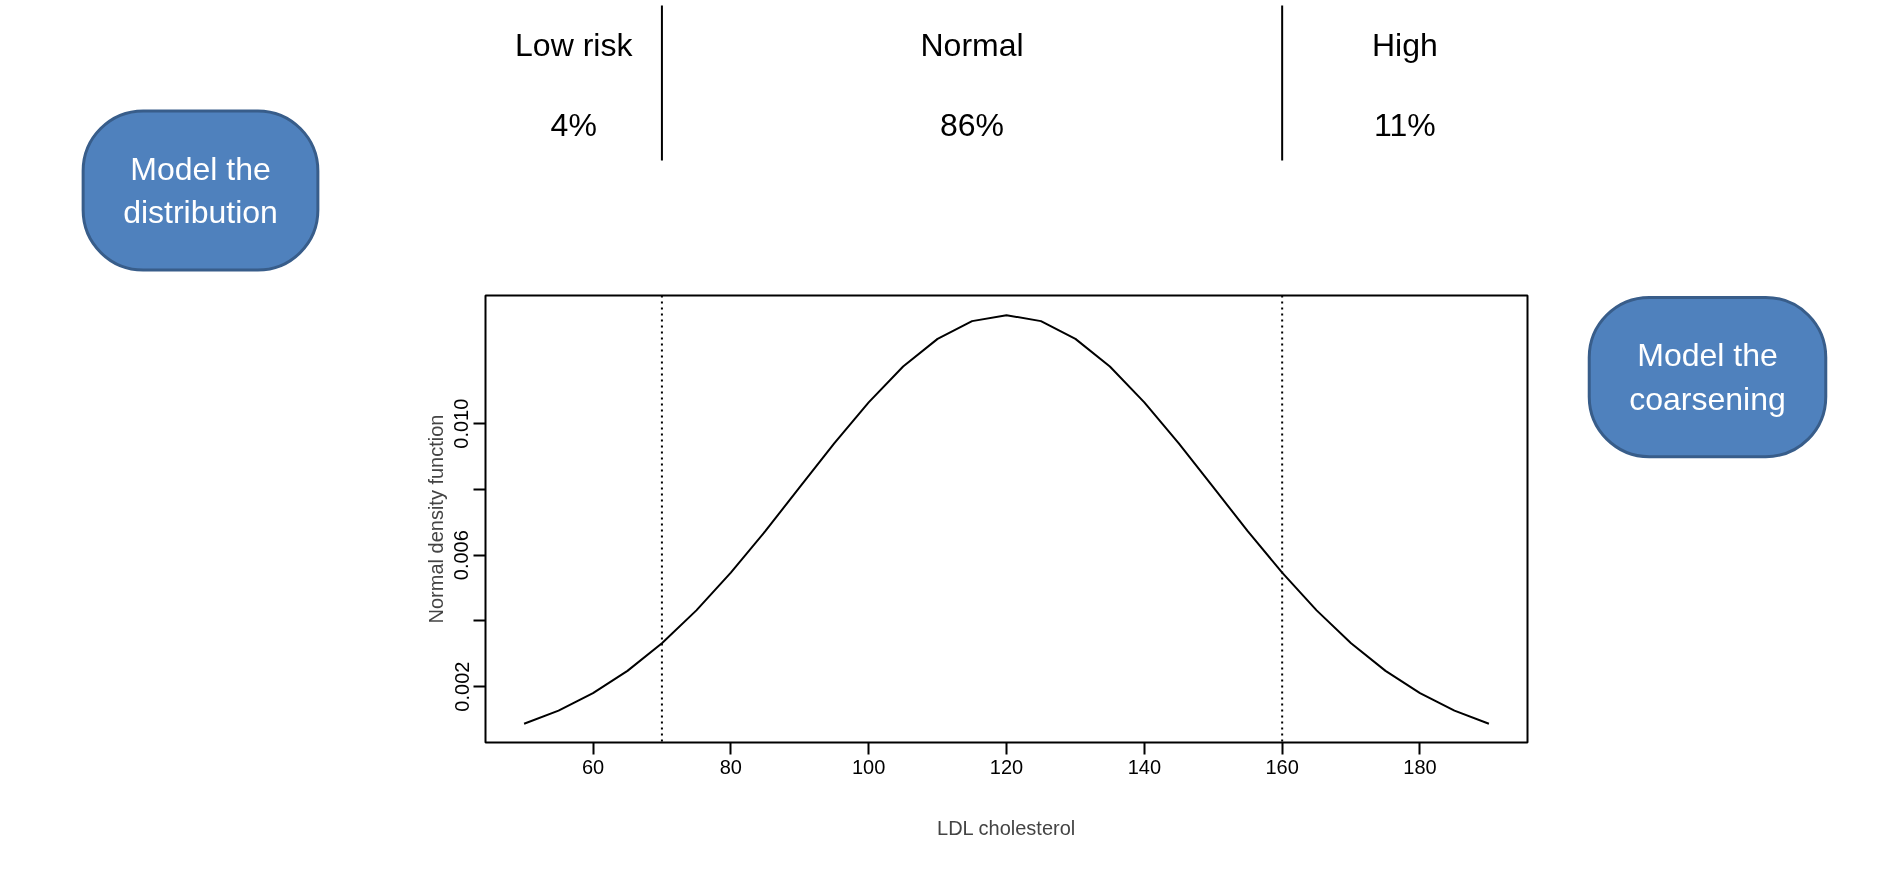 The image size is (1882, 893). What do you see at coordinates (1006, 827) in the screenshot?
I see `x-axis-title: LDL cholesterol` at bounding box center [1006, 827].